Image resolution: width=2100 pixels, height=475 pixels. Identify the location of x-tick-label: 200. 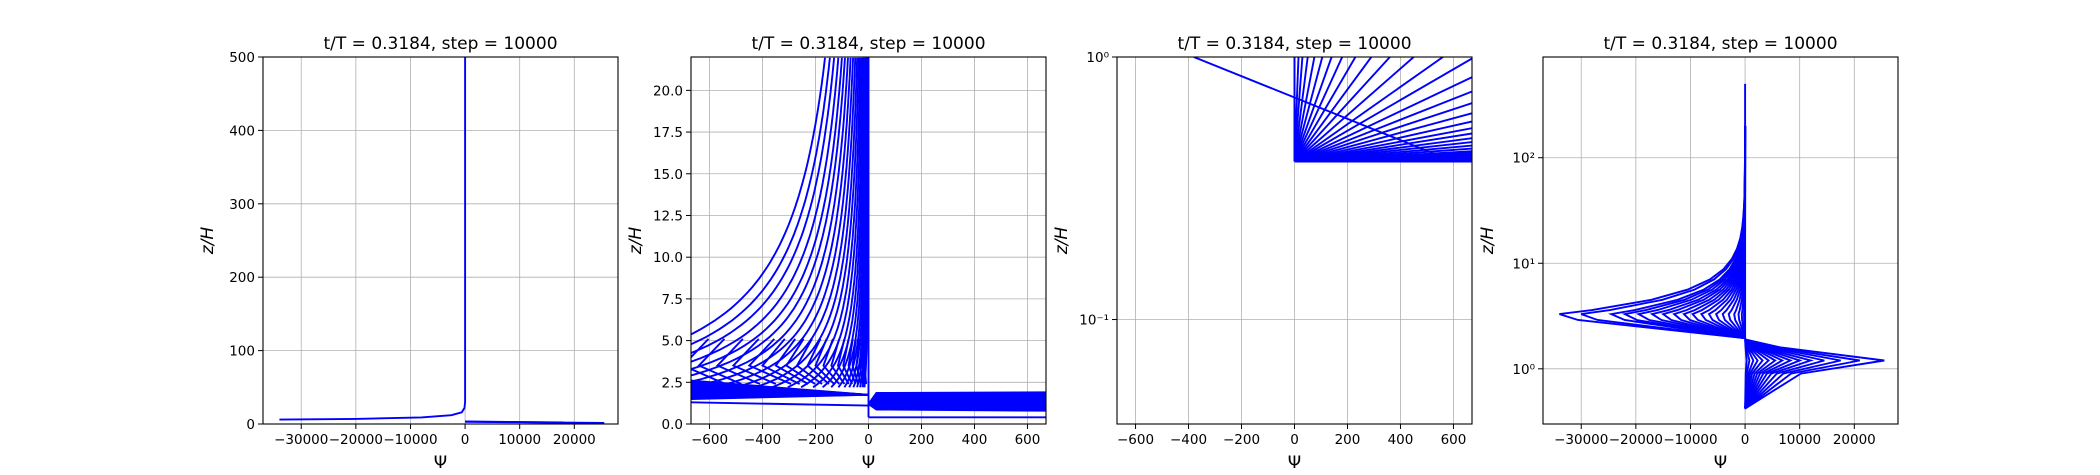
(922, 440).